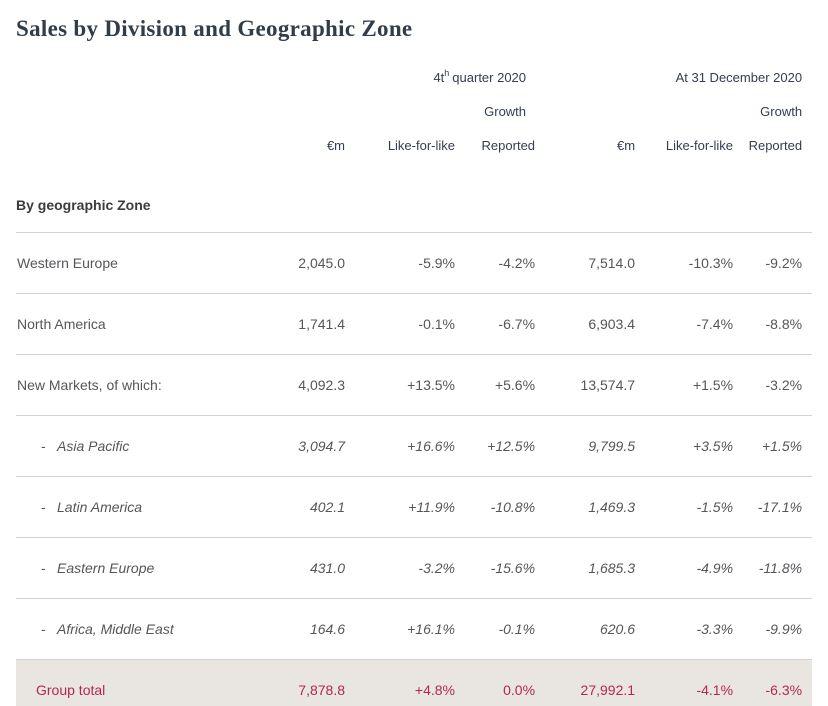 The height and width of the screenshot is (706, 828). What do you see at coordinates (685, 629) in the screenshot?
I see `cell-value: -3.3%` at bounding box center [685, 629].